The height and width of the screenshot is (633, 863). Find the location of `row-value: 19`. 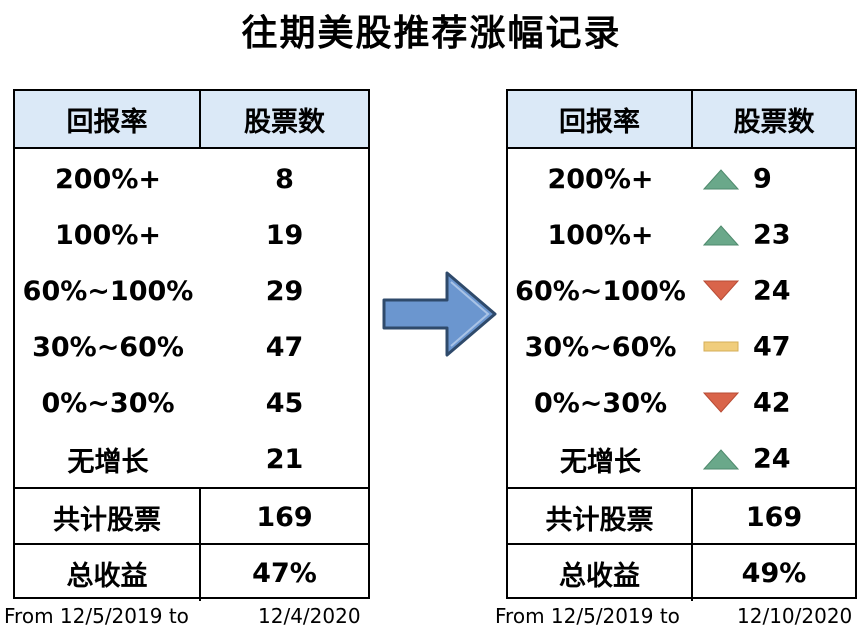

row-value: 19 is located at coordinates (284, 235).